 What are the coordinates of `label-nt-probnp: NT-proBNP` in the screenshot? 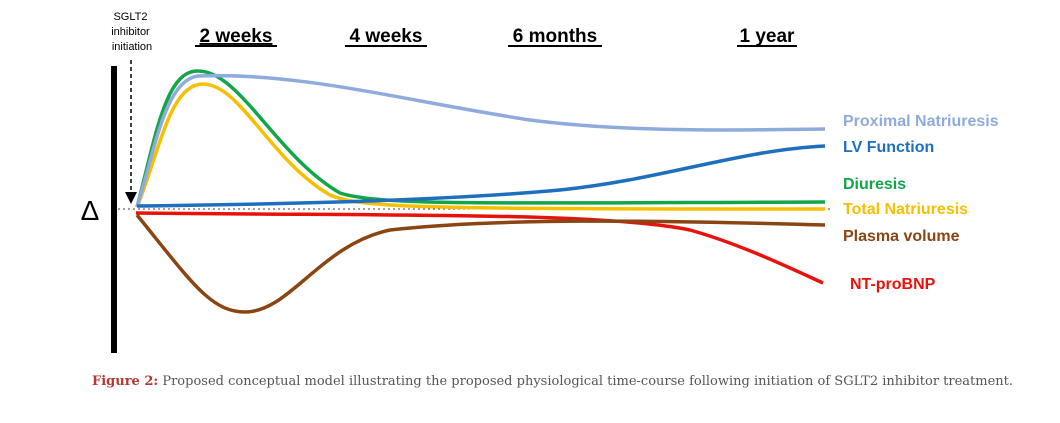 It's located at (893, 284).